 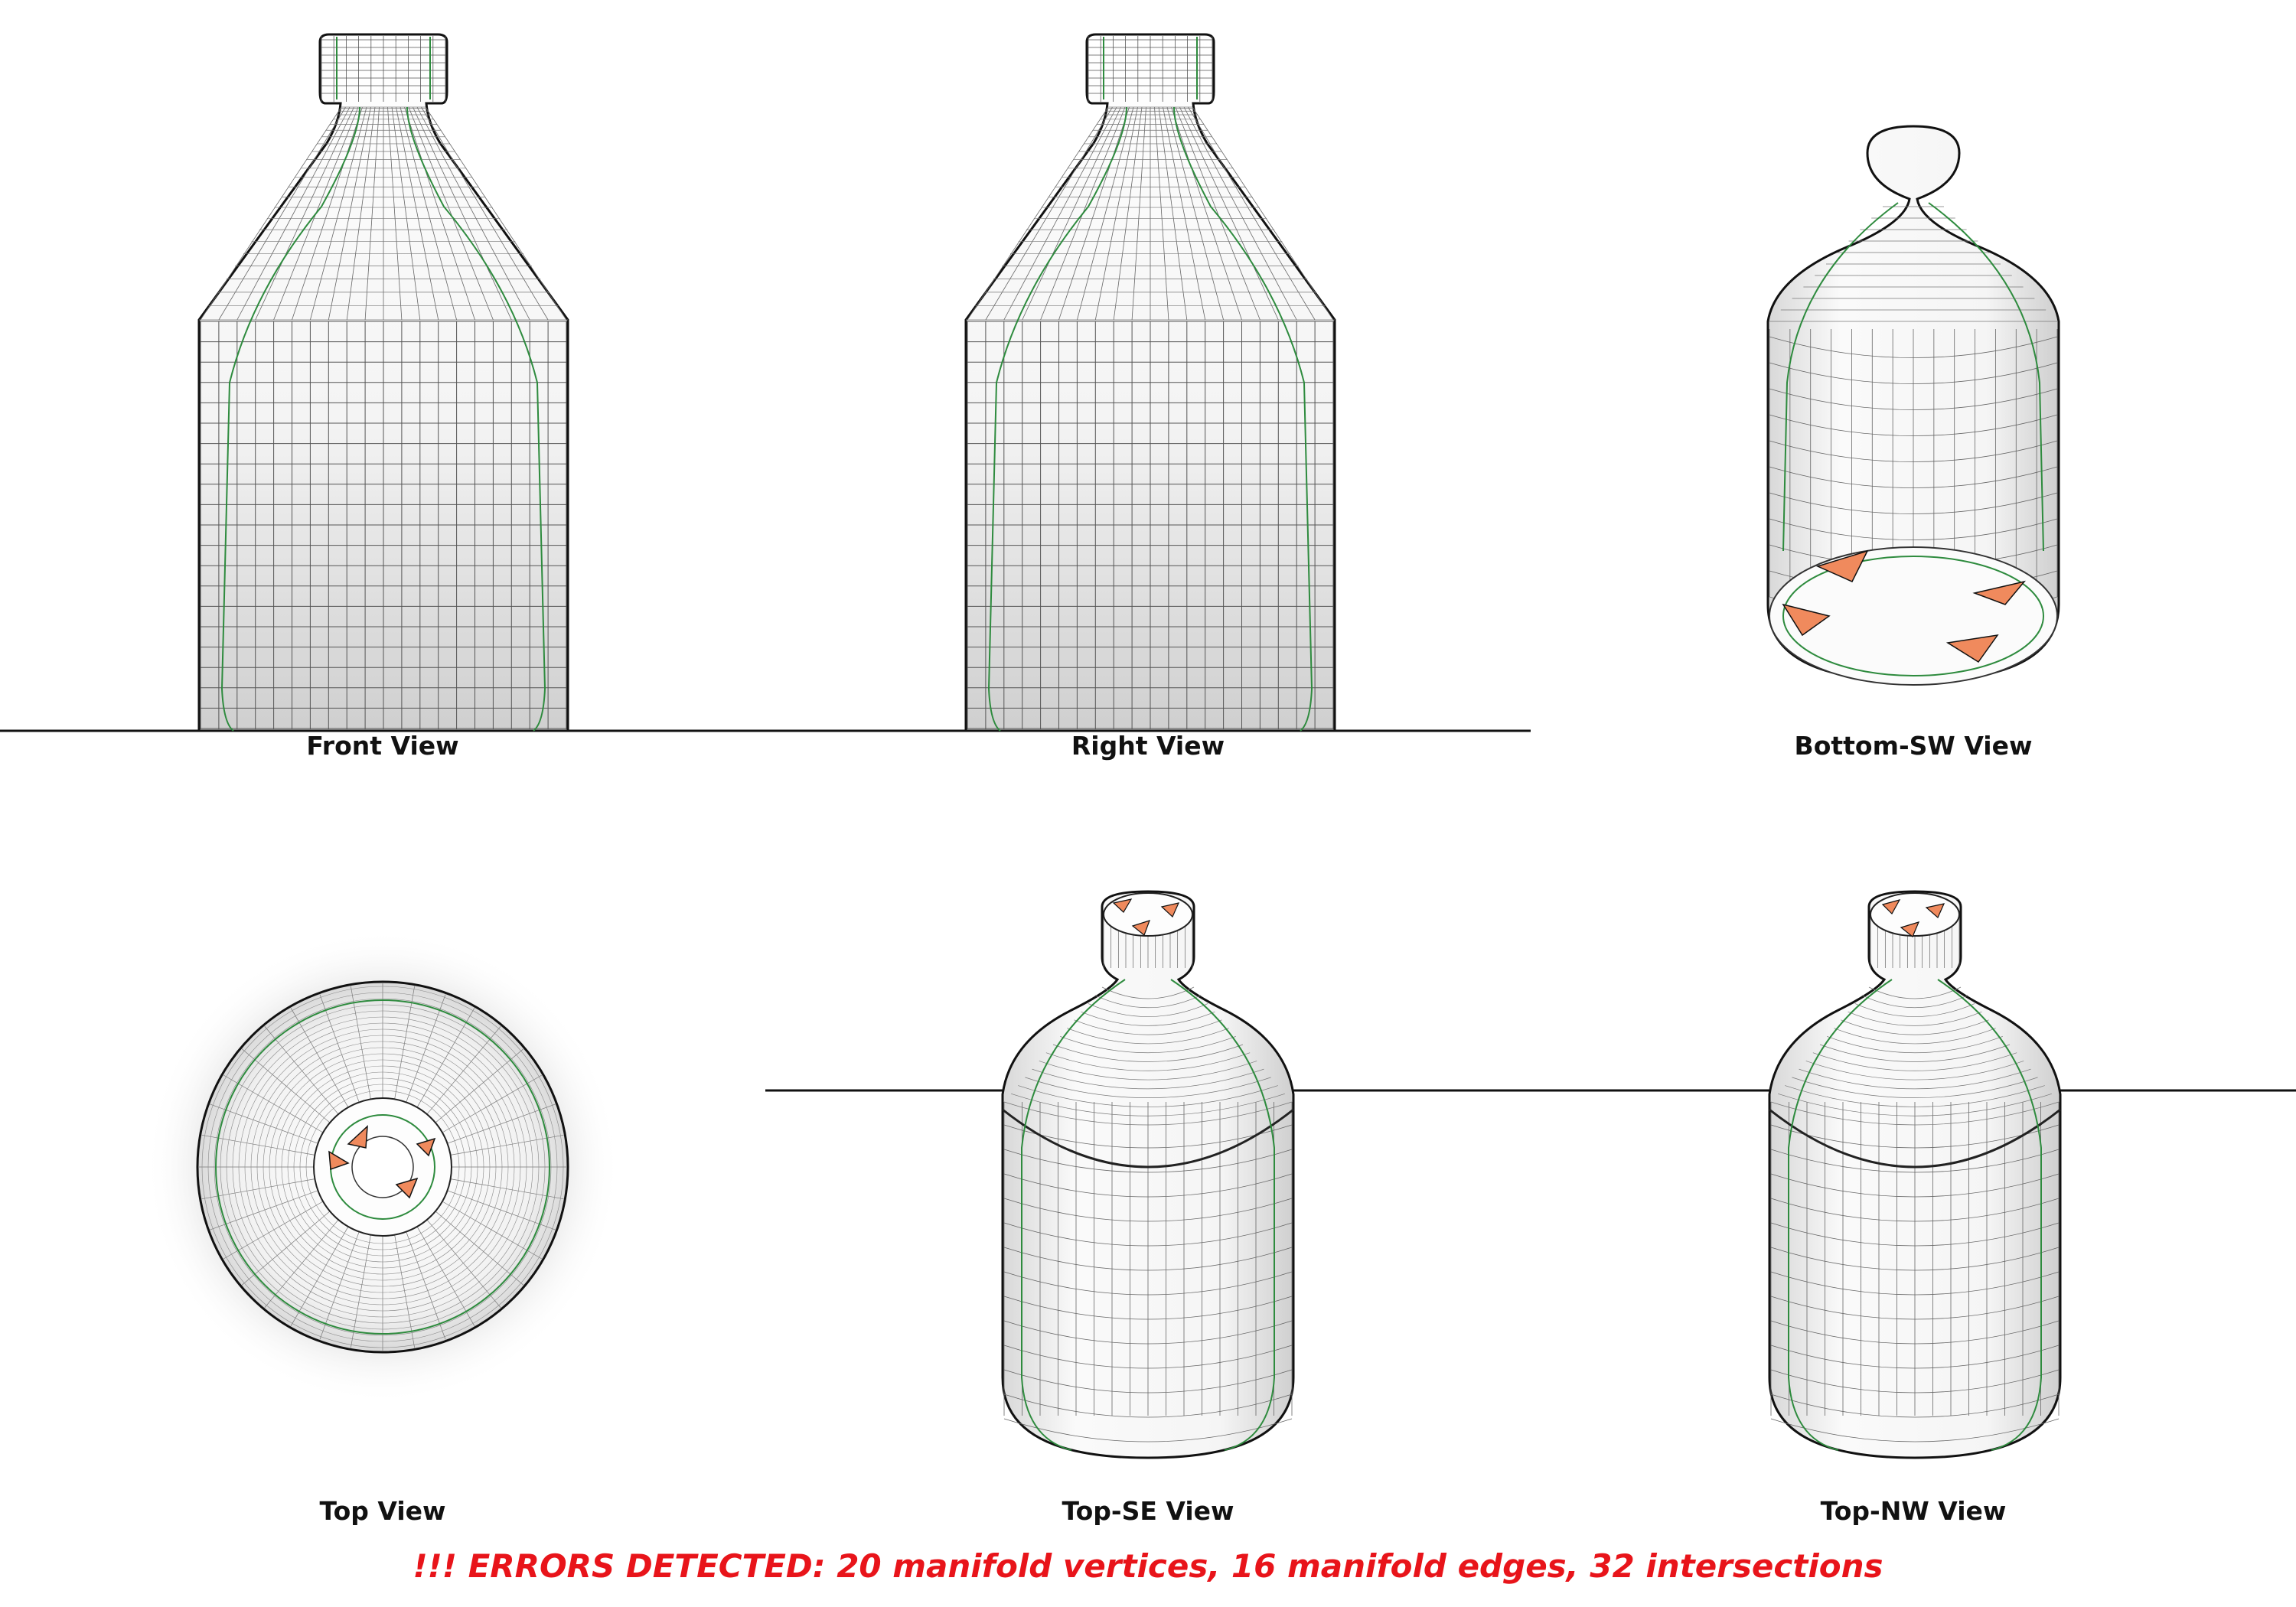 I want to click on front-view-bottle, so click(x=383, y=382).